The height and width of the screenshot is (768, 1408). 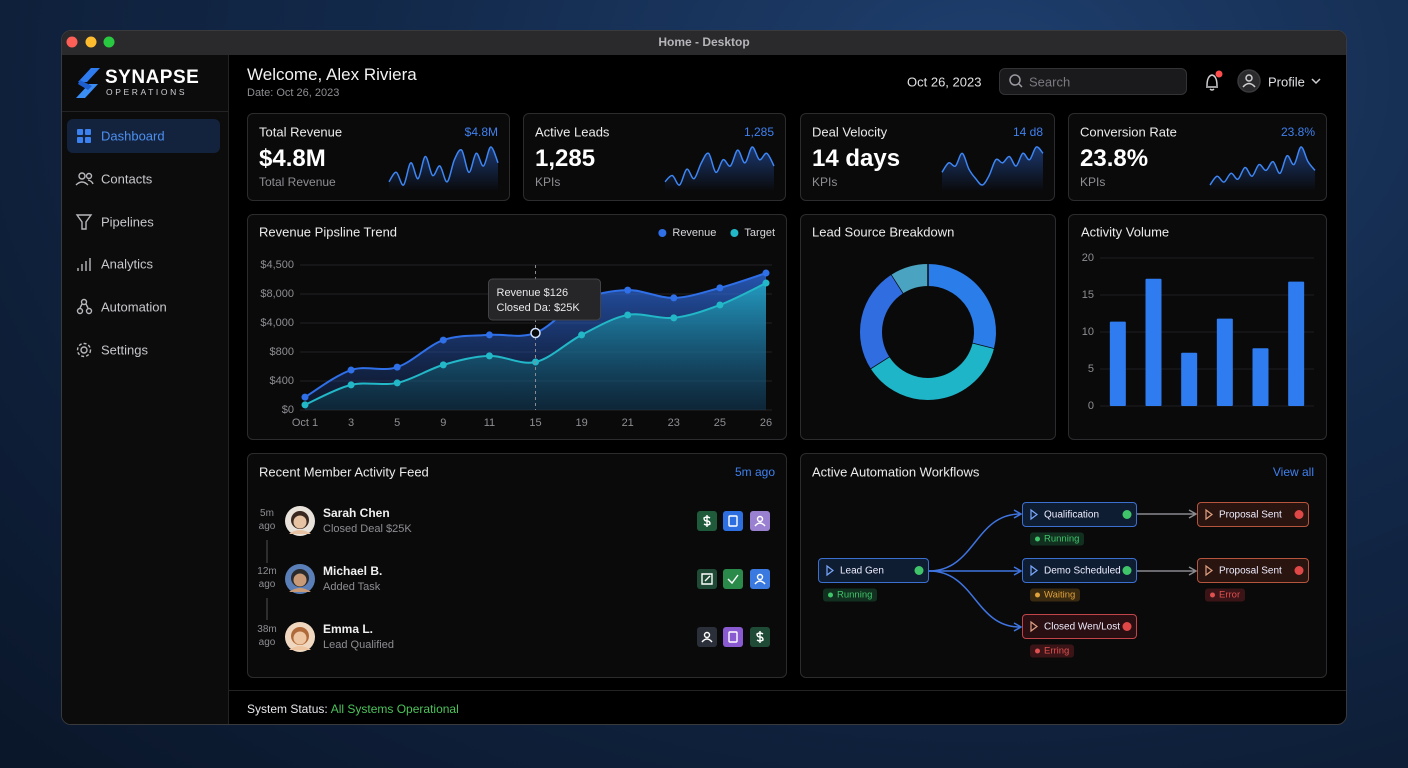 I want to click on kpi-value: $4.8M, so click(x=292, y=158).